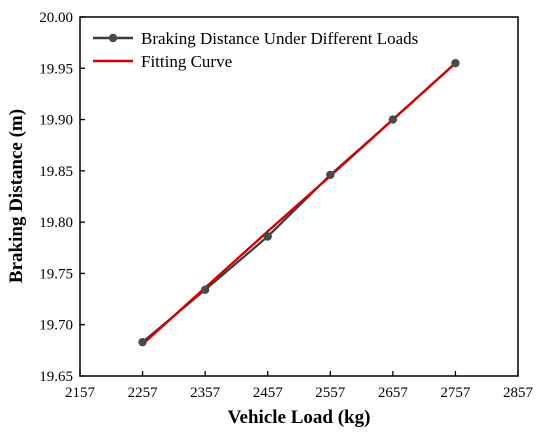 Image resolution: width=550 pixels, height=436 pixels. Describe the element at coordinates (56, 377) in the screenshot. I see `y-tick-label: 19.65` at that location.